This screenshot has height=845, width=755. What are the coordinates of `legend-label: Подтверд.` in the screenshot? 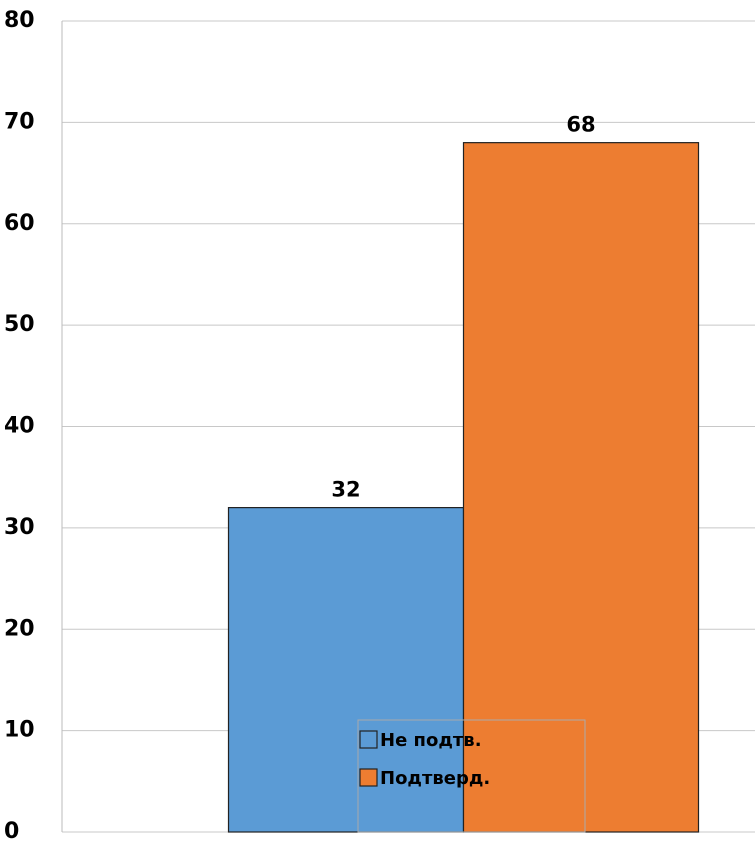 It's located at (435, 778).